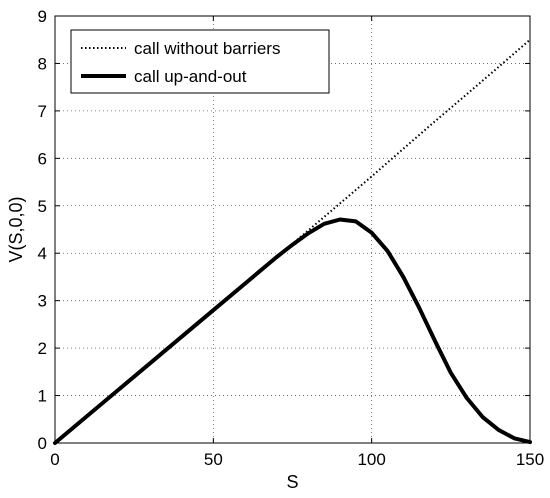 Image resolution: width=550 pixels, height=498 pixels. What do you see at coordinates (42, 63) in the screenshot?
I see `y-tick-label: 8` at bounding box center [42, 63].